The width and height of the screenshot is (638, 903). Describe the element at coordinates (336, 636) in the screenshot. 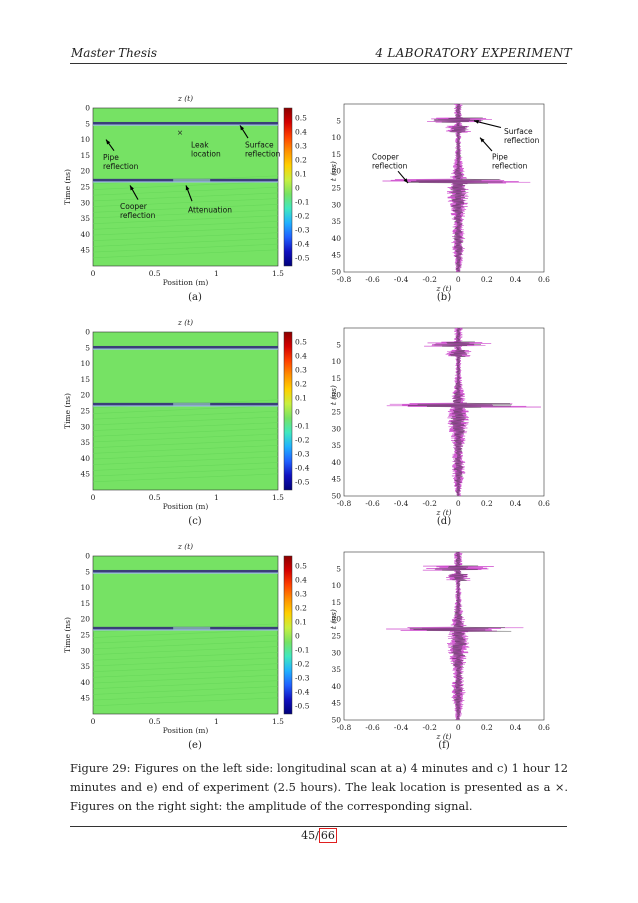

I see `y-tick-label: 25` at that location.